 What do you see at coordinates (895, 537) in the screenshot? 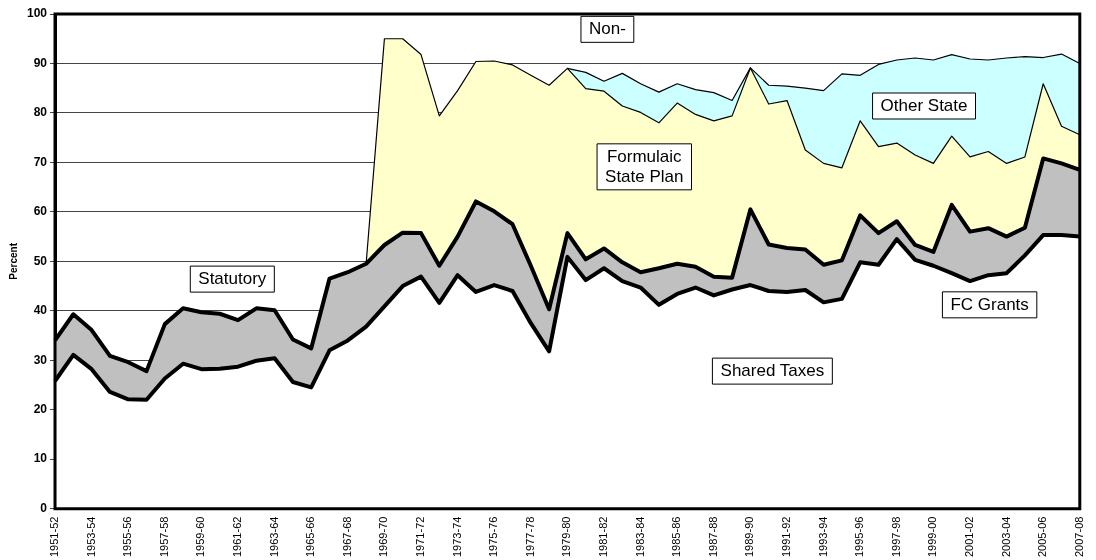
I see `x-tick-label: 1997-98` at bounding box center [895, 537].